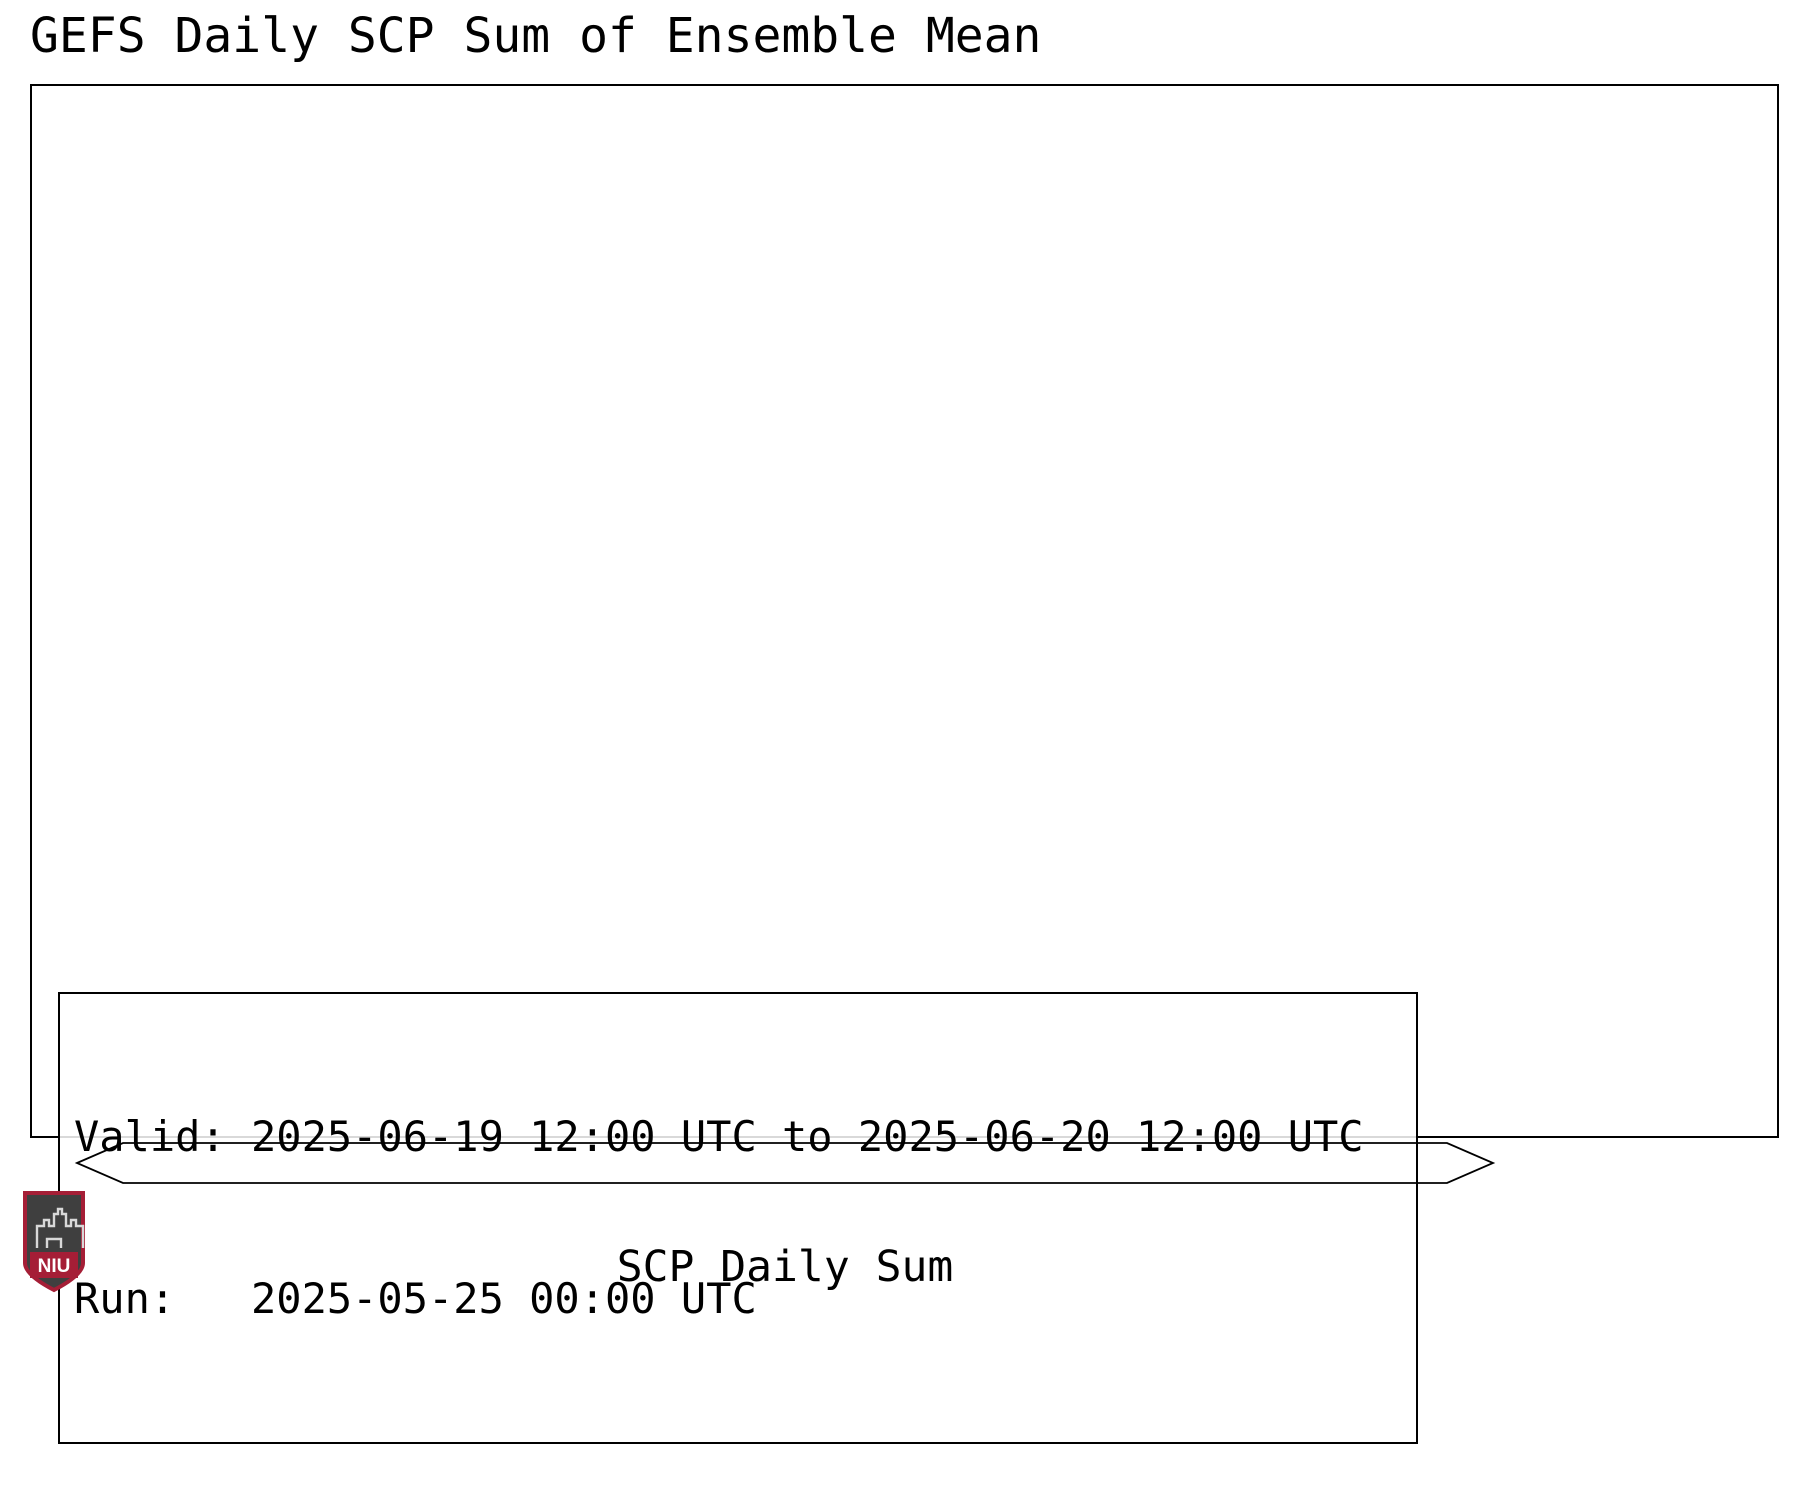 This screenshot has width=1803, height=1500. I want to click on colorbar-svg, so click(785, 1163).